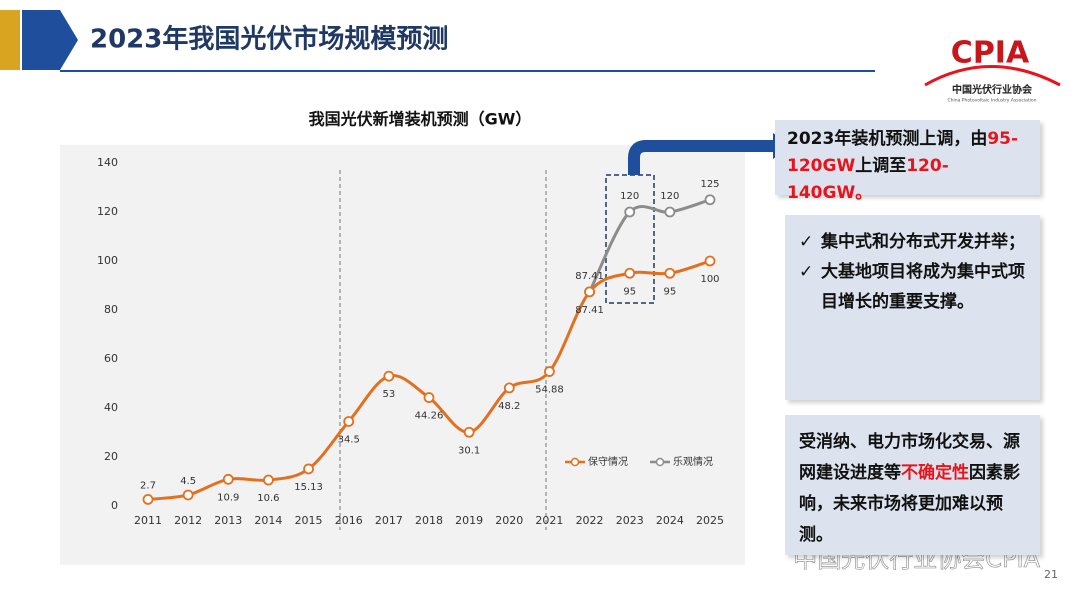 Image resolution: width=1080 pixels, height=608 pixels. I want to click on logo-arc, so click(992, 76).